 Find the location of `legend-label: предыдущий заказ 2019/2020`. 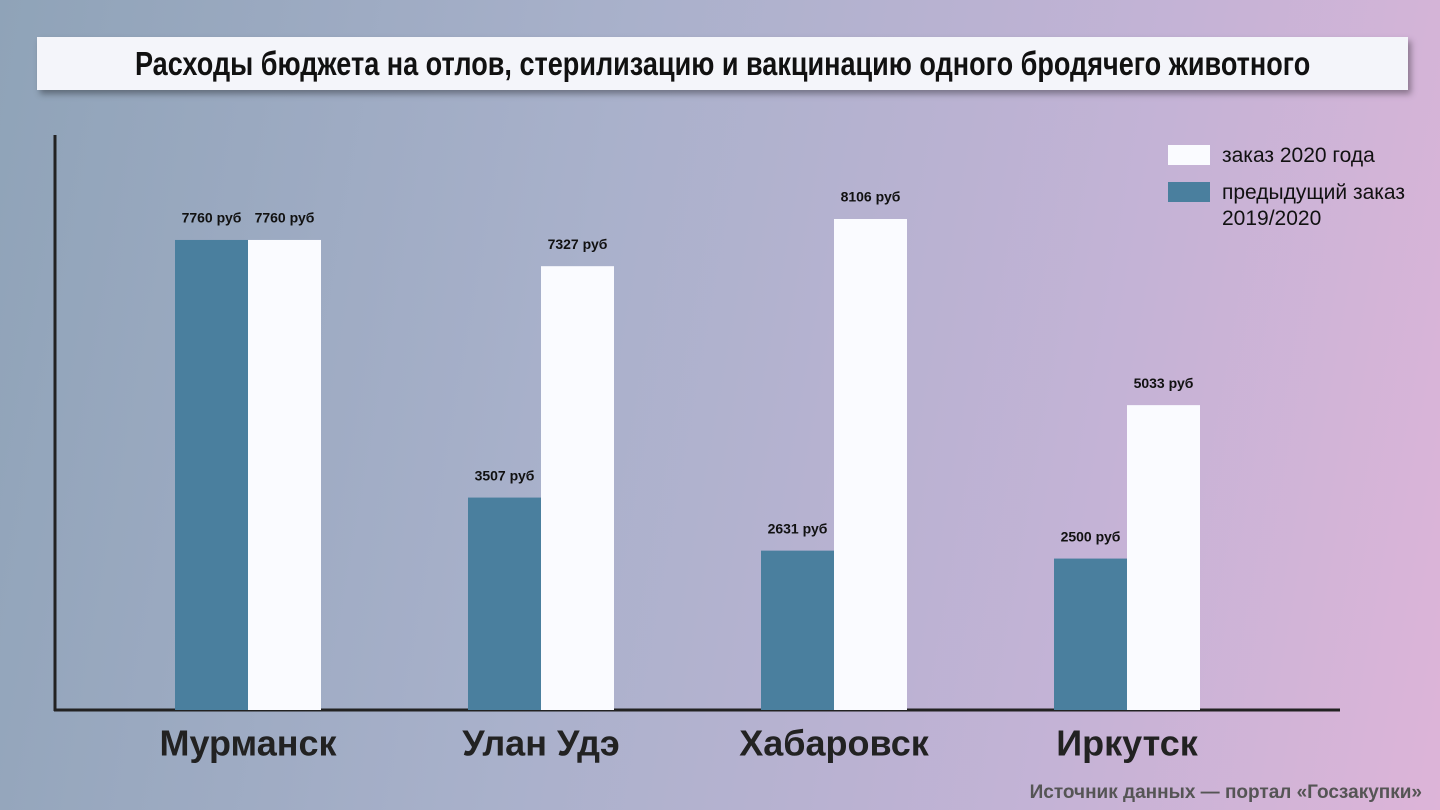

legend-label: предыдущий заказ 2019/2020 is located at coordinates (1313, 205).